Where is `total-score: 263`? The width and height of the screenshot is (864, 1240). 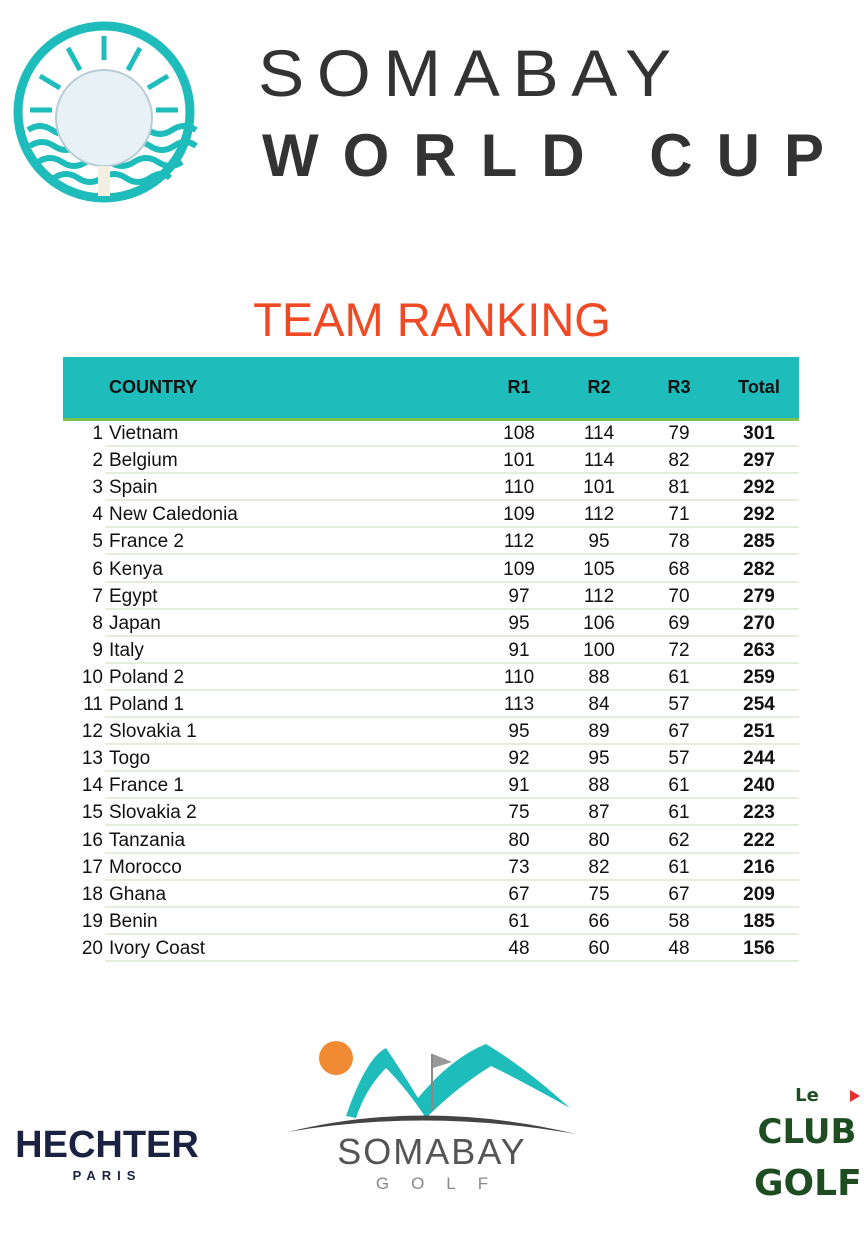
total-score: 263 is located at coordinates (759, 650).